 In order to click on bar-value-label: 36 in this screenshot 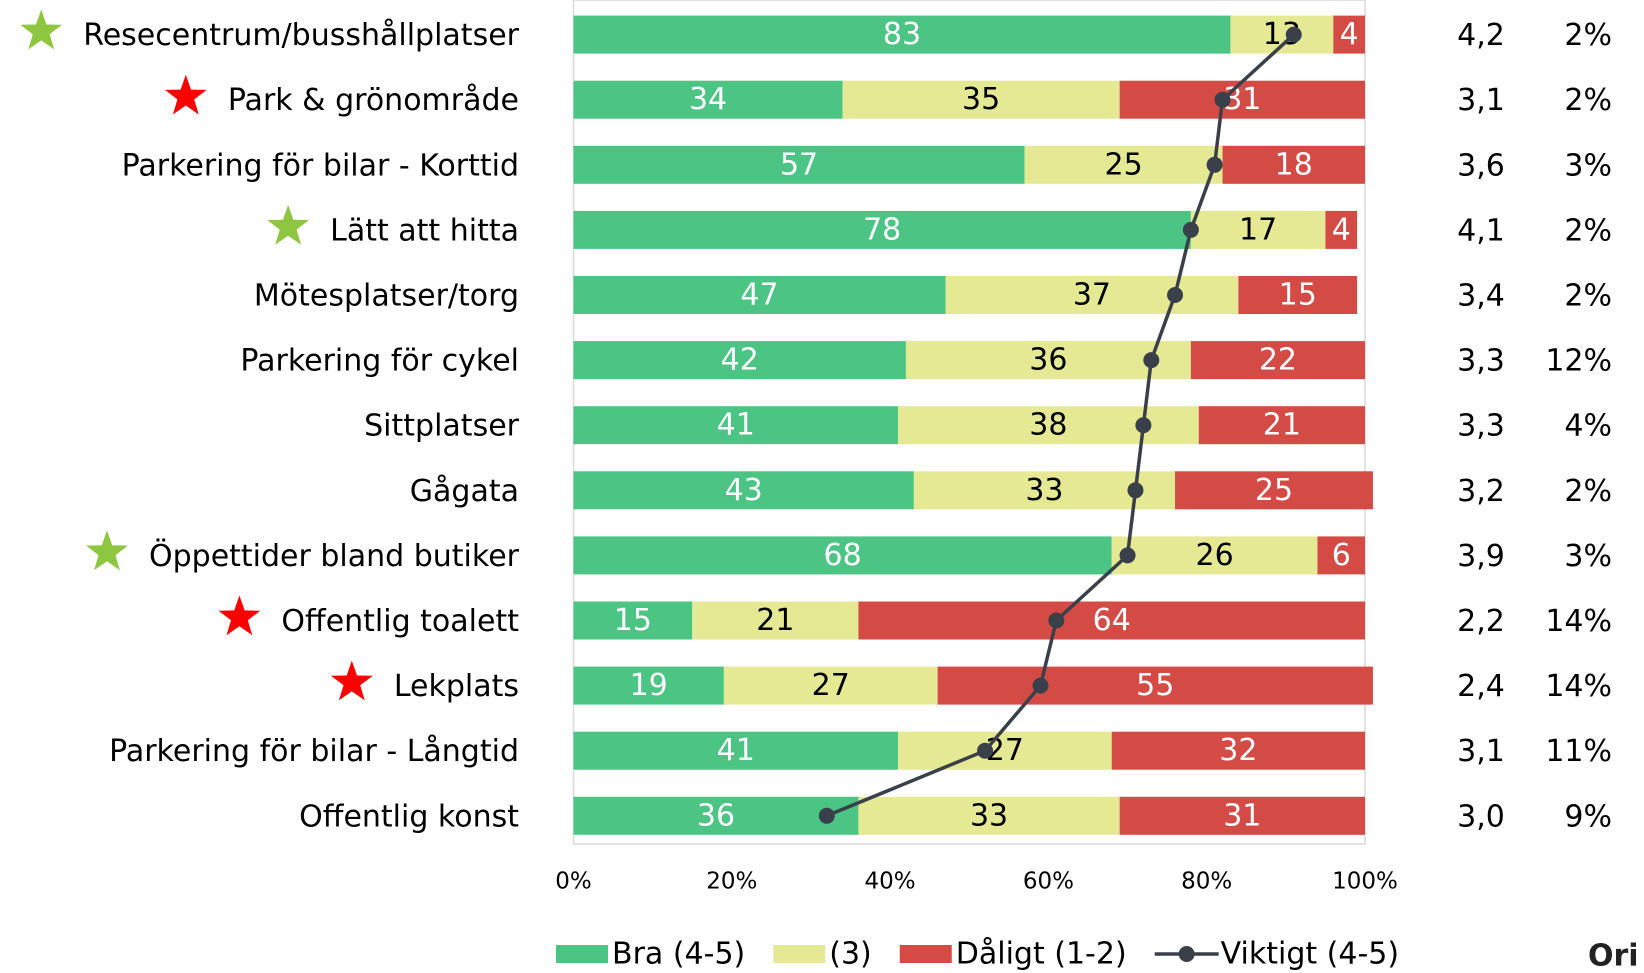, I will do `click(716, 815)`.